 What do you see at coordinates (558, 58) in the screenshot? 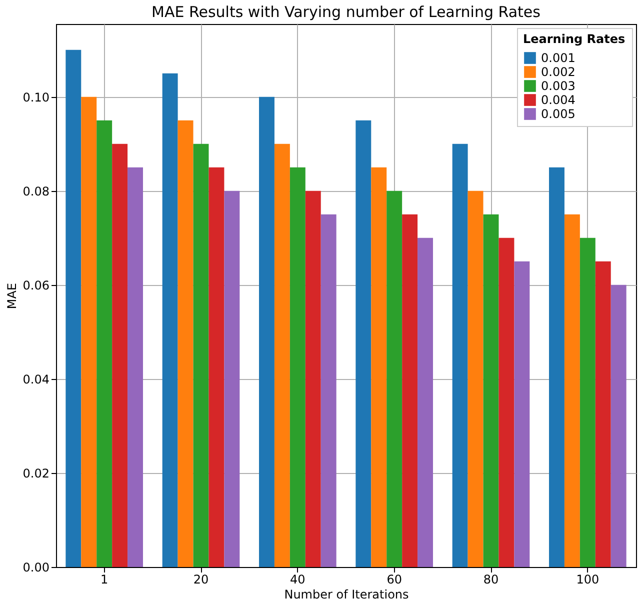
I see `legend-label: 0.001` at bounding box center [558, 58].